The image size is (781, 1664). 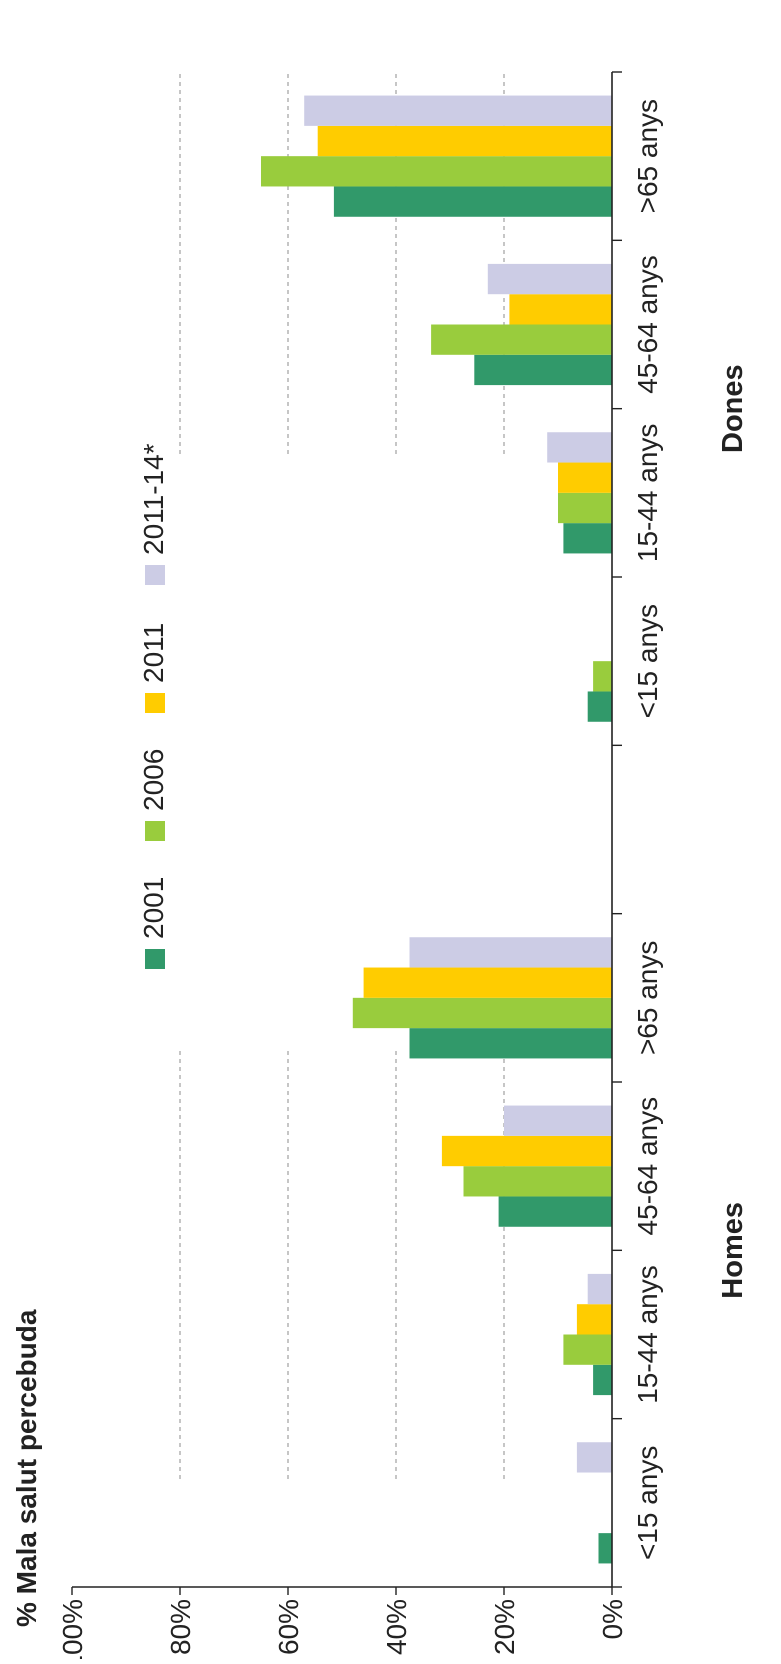 What do you see at coordinates (464, 141) in the screenshot?
I see `bar-2011-Dones->65 anys` at bounding box center [464, 141].